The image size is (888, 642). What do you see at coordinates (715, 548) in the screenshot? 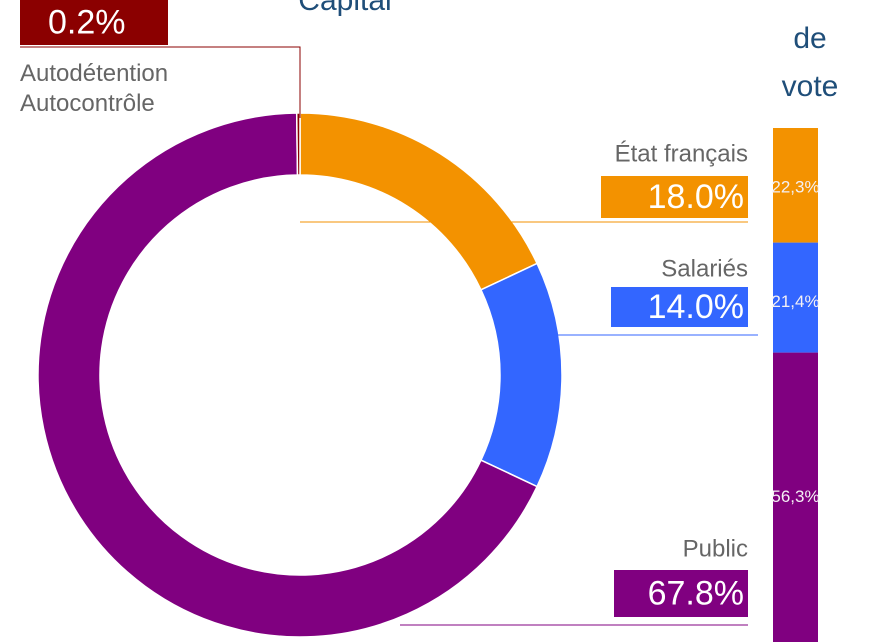
I see `category-label: Public` at bounding box center [715, 548].